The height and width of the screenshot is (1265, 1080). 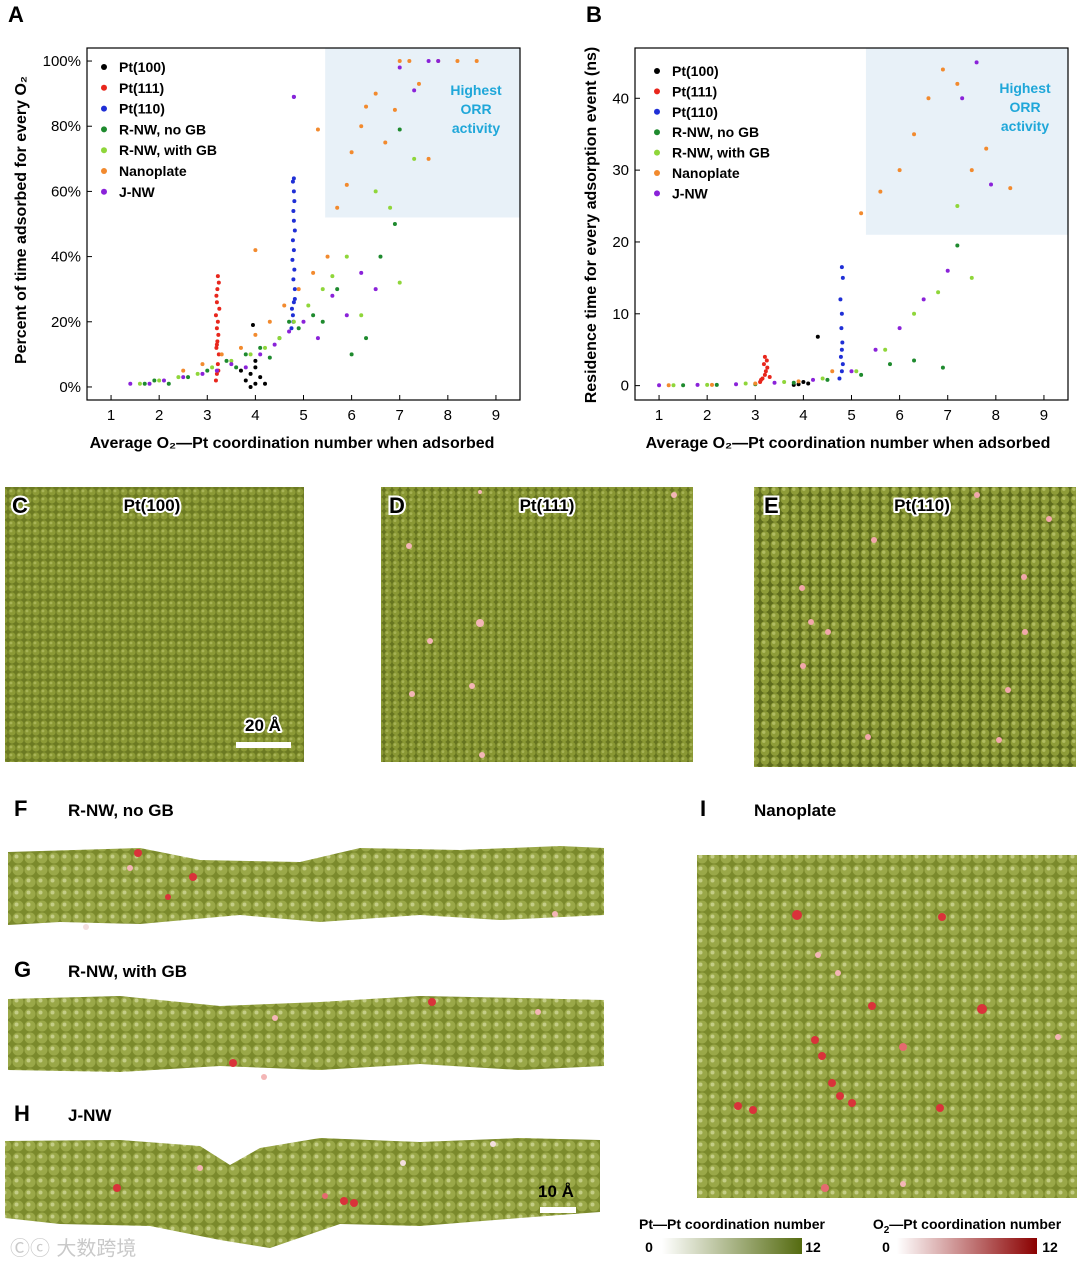 What do you see at coordinates (153, 171) in the screenshot?
I see `legend-entry: Nanoplate` at bounding box center [153, 171].